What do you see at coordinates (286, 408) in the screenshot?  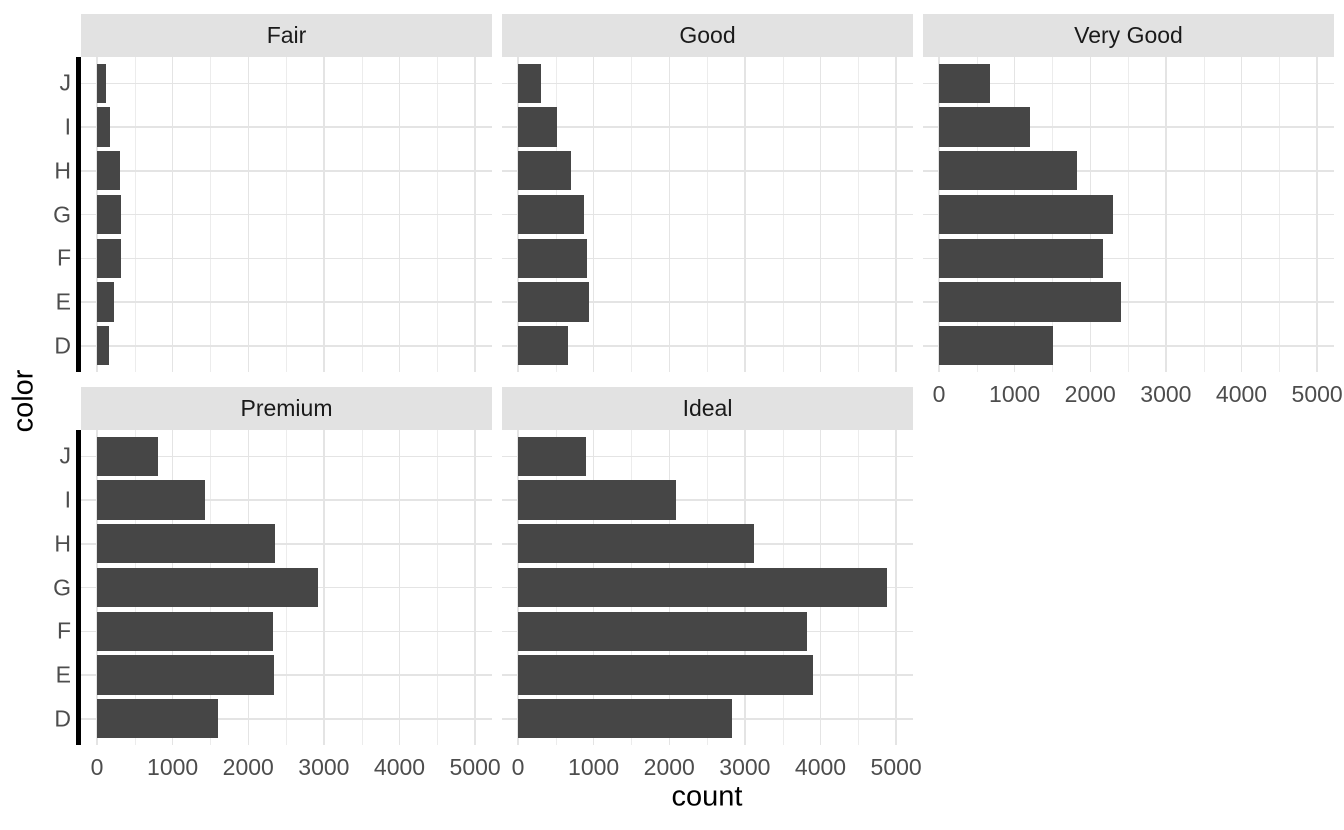 I see `facet-strip-label: Premium` at bounding box center [286, 408].